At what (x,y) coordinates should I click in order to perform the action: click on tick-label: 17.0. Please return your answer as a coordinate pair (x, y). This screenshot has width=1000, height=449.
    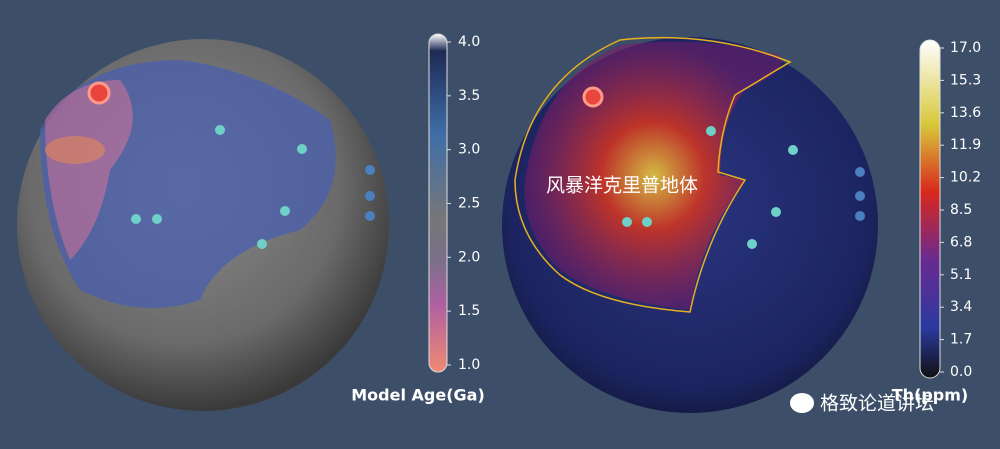
    Looking at the image, I should click on (965, 48).